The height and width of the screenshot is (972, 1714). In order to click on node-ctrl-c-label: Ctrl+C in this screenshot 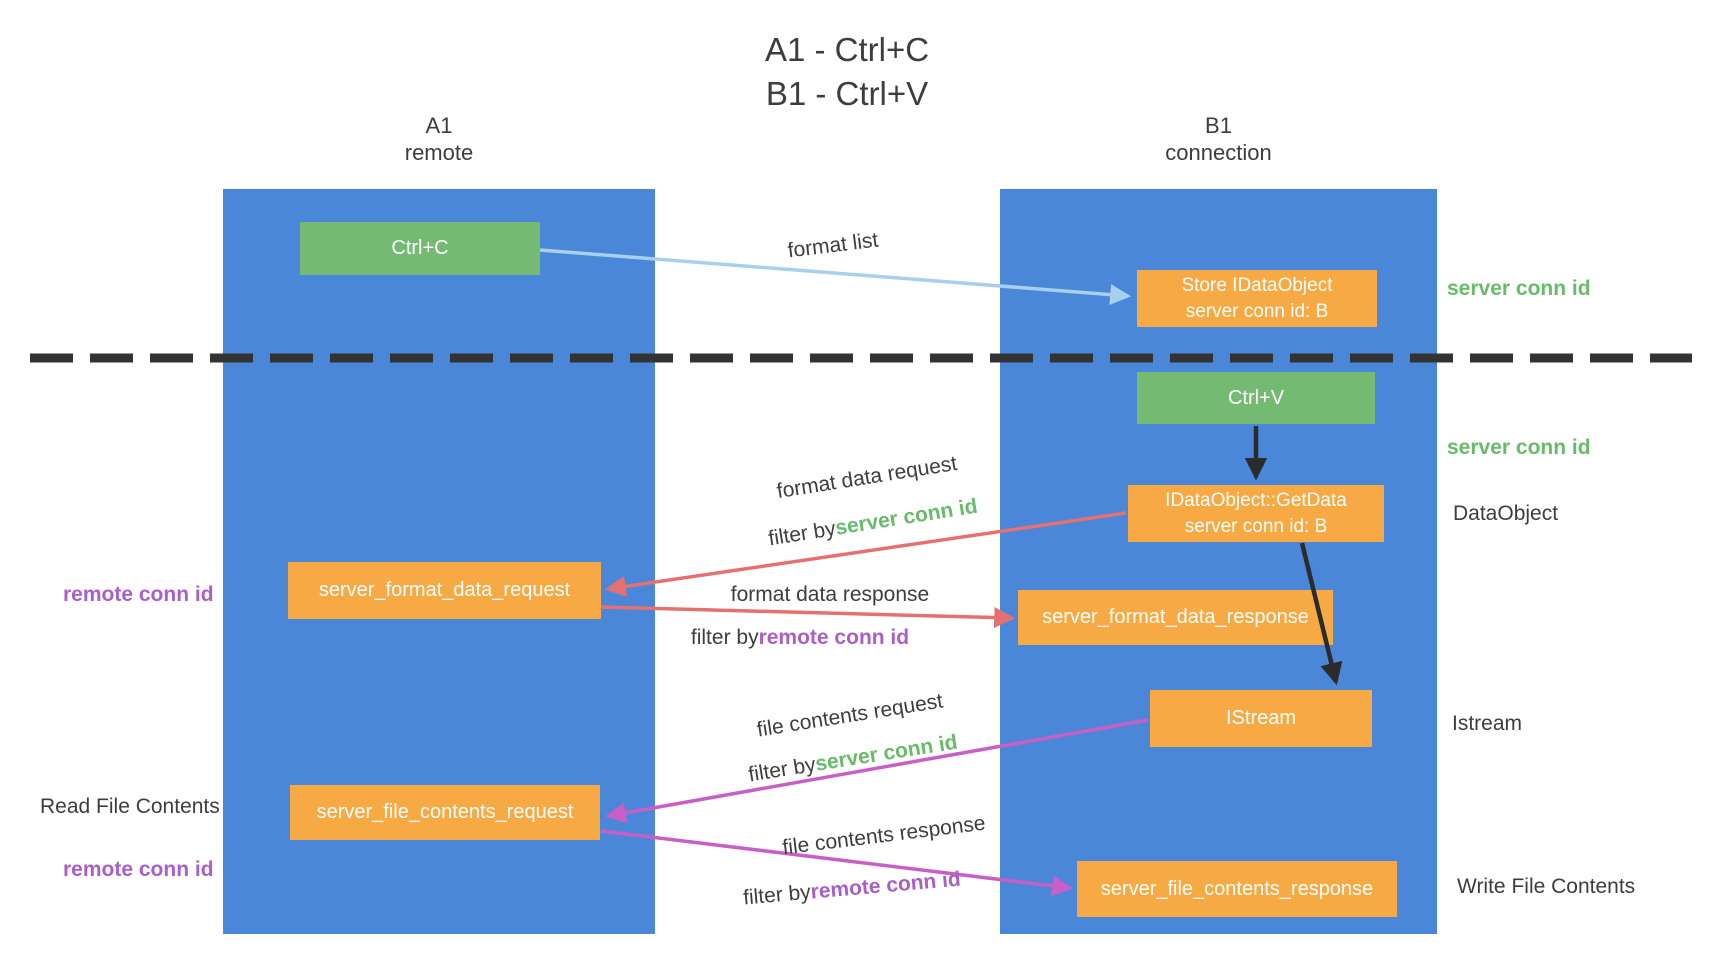, I will do `click(420, 248)`.